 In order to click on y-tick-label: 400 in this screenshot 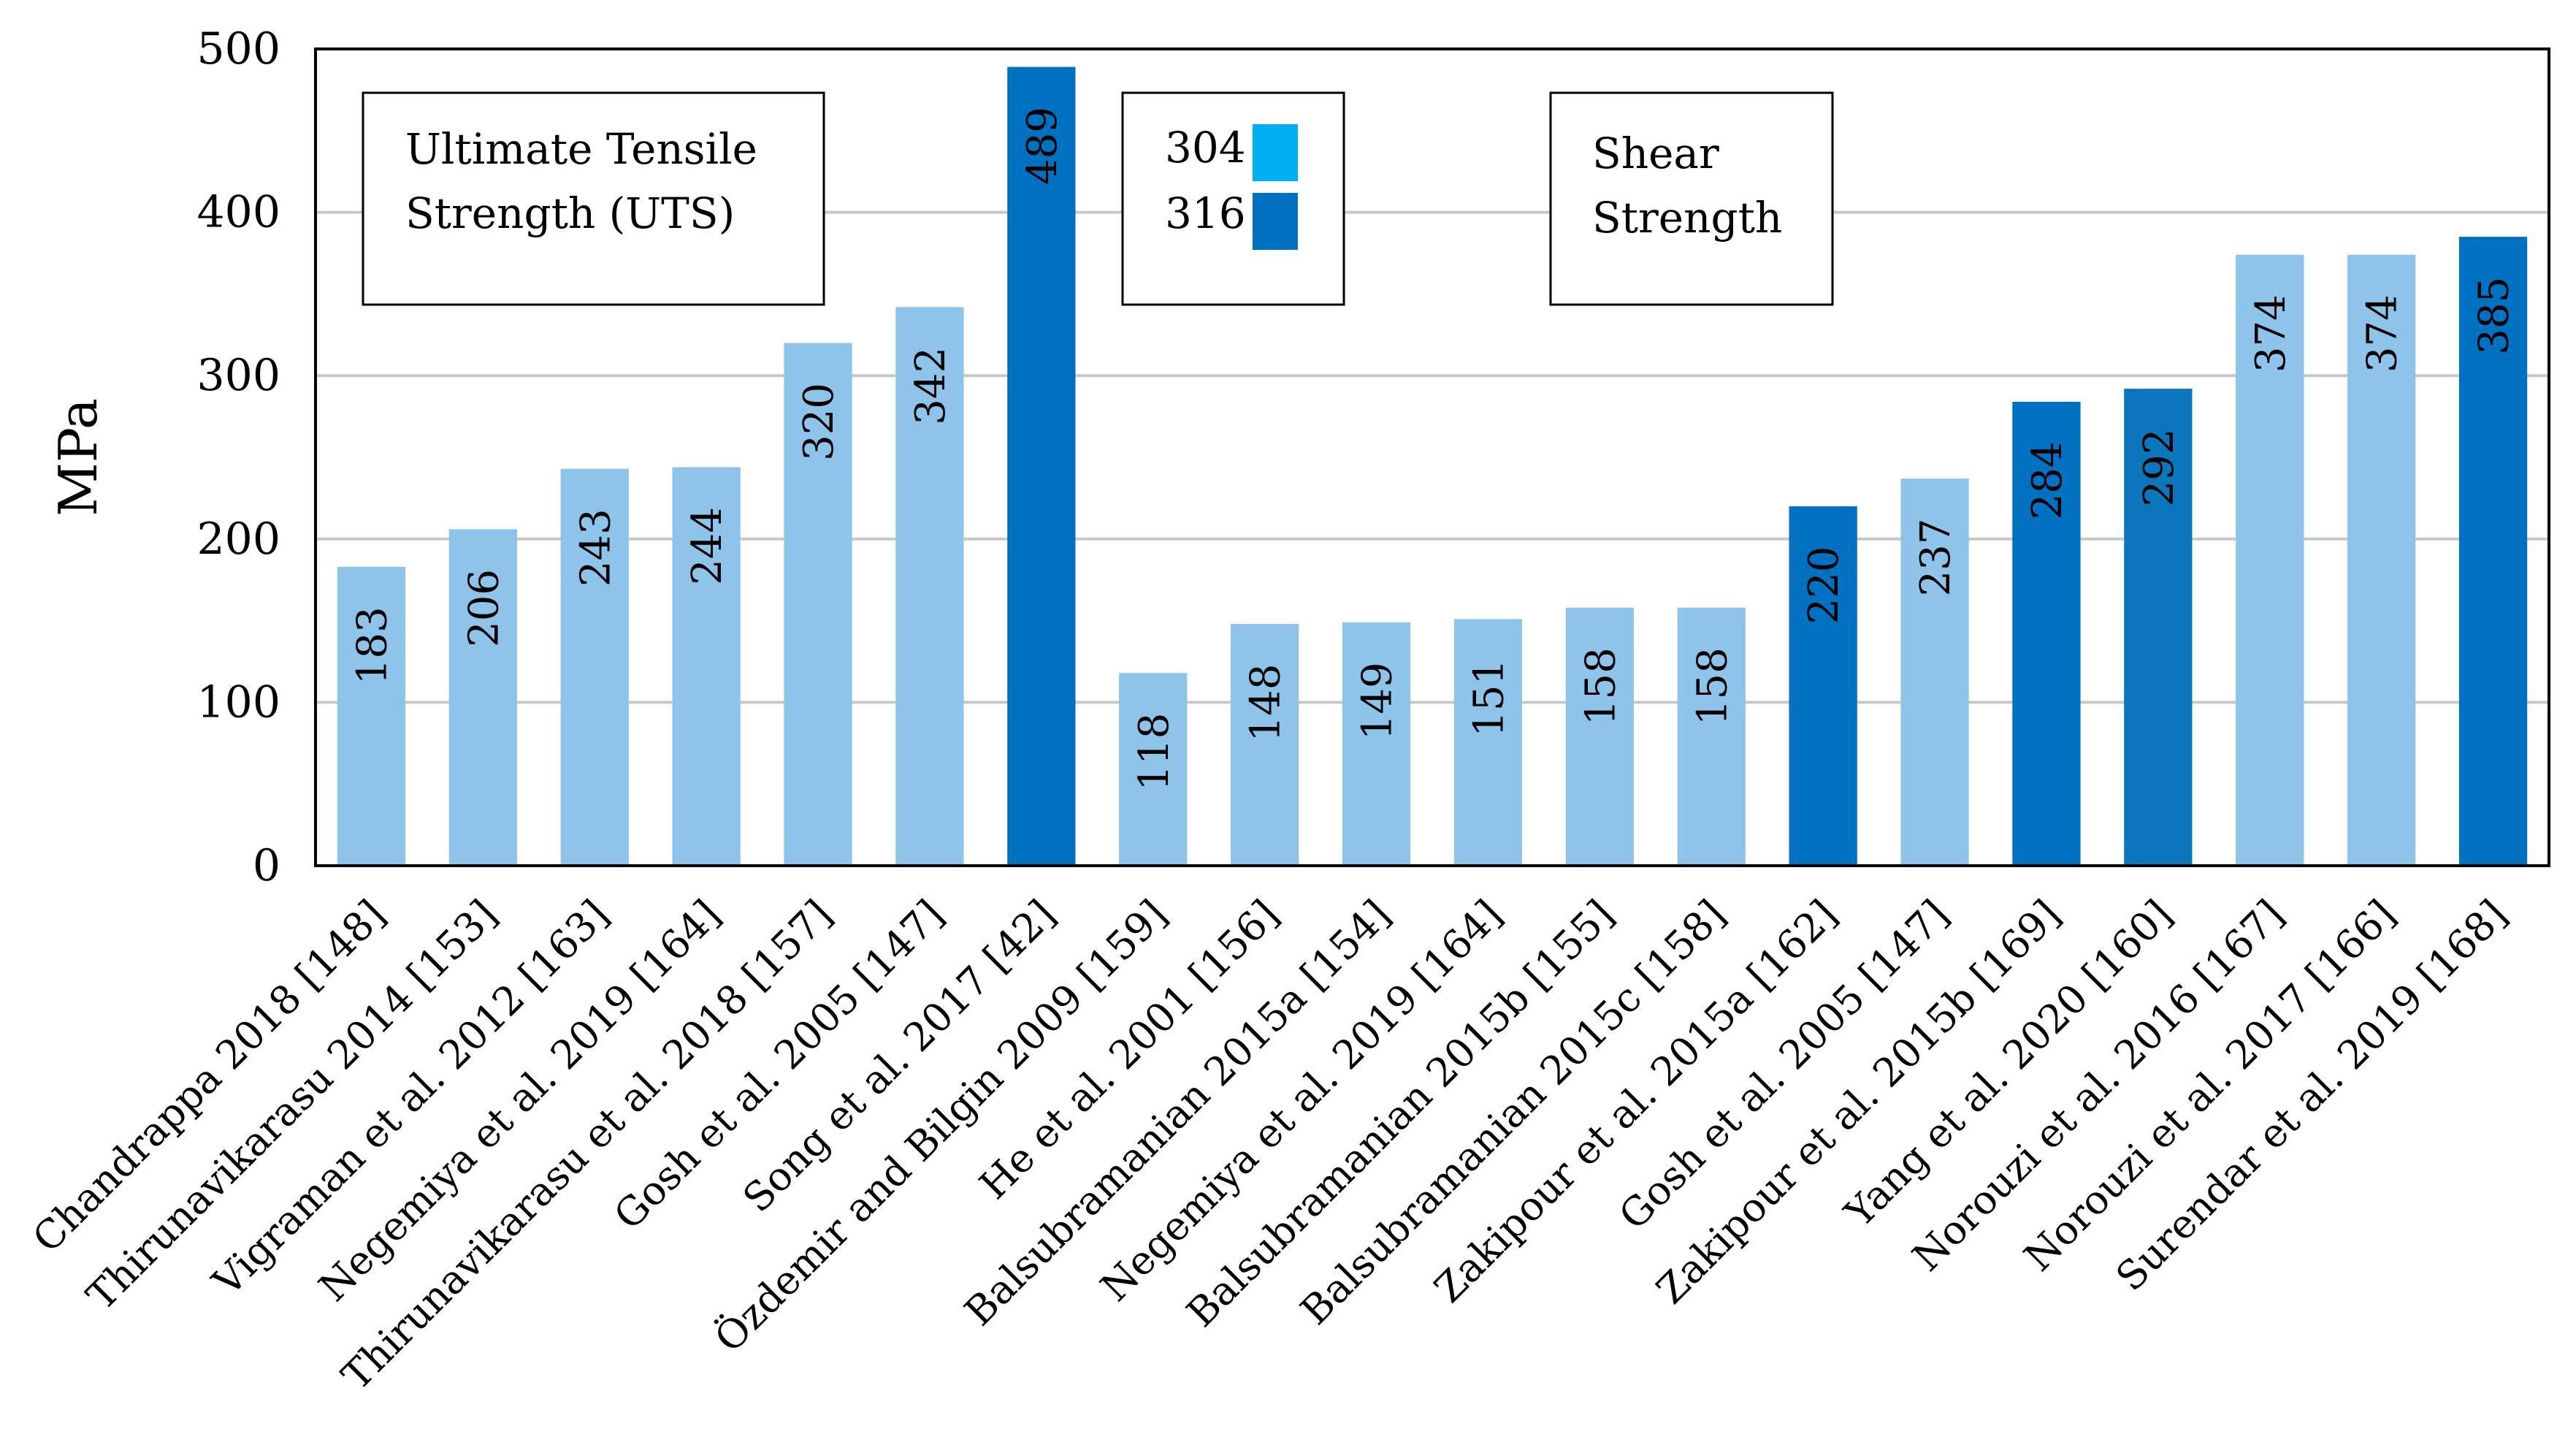, I will do `click(238, 212)`.